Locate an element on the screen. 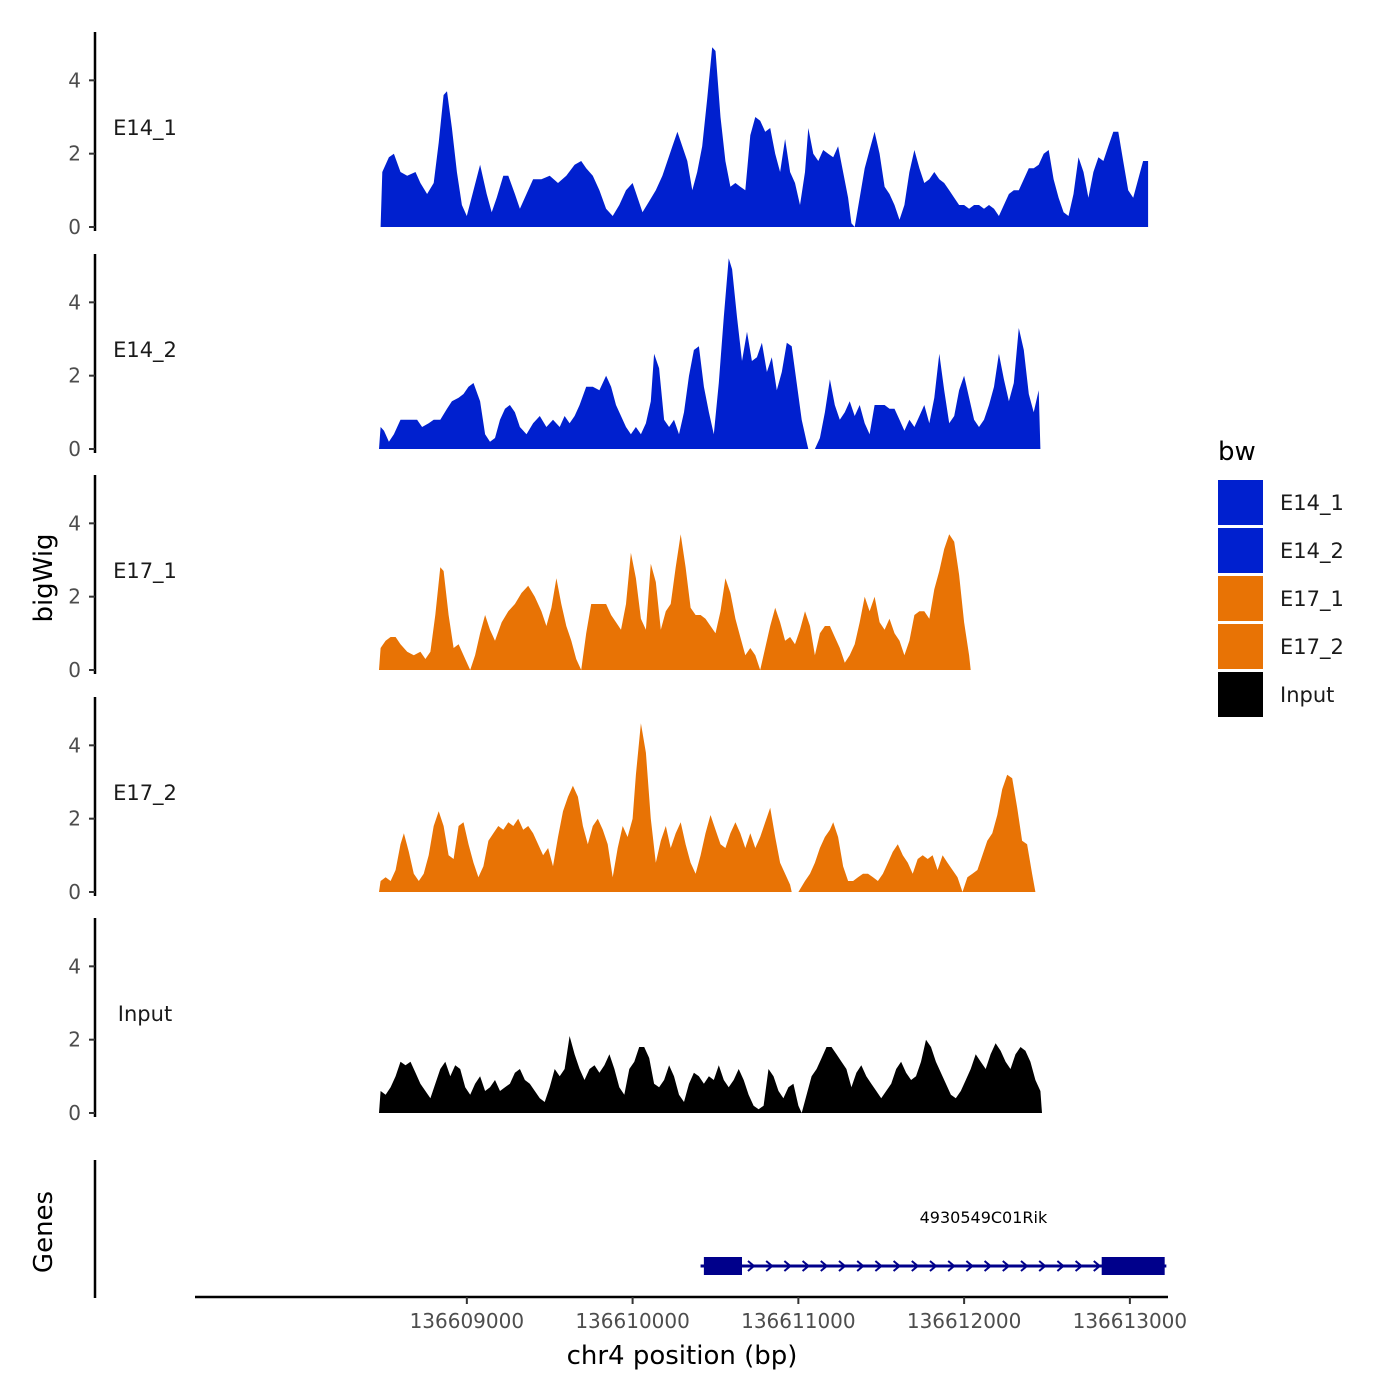 The image size is (1400, 1400). y-axis-title: bigWig is located at coordinates (44, 577).